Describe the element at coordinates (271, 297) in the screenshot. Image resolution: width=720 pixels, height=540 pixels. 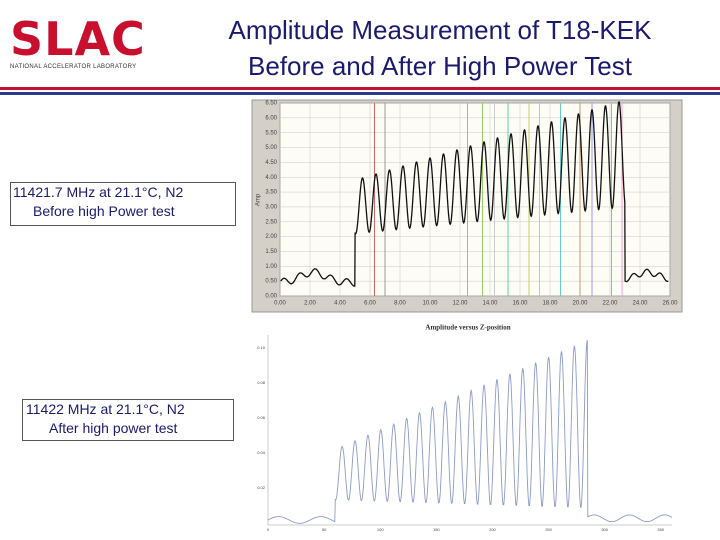
I see `y-tick-label: 0.00` at that location.